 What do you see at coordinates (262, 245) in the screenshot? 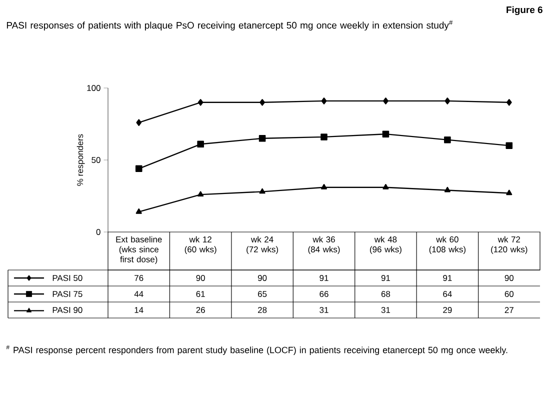
I see `x-tick-label: wk 24 (72 wks)` at bounding box center [262, 245].